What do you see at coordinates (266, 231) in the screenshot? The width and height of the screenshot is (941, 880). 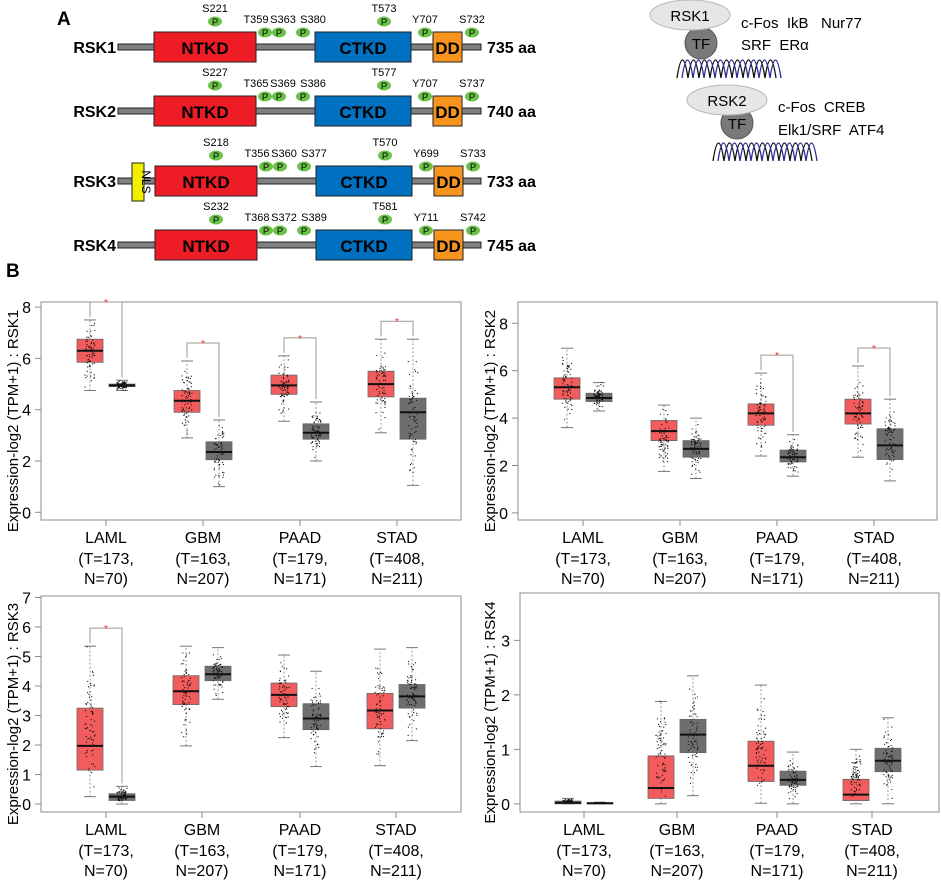 I see `phospho-label: P` at bounding box center [266, 231].